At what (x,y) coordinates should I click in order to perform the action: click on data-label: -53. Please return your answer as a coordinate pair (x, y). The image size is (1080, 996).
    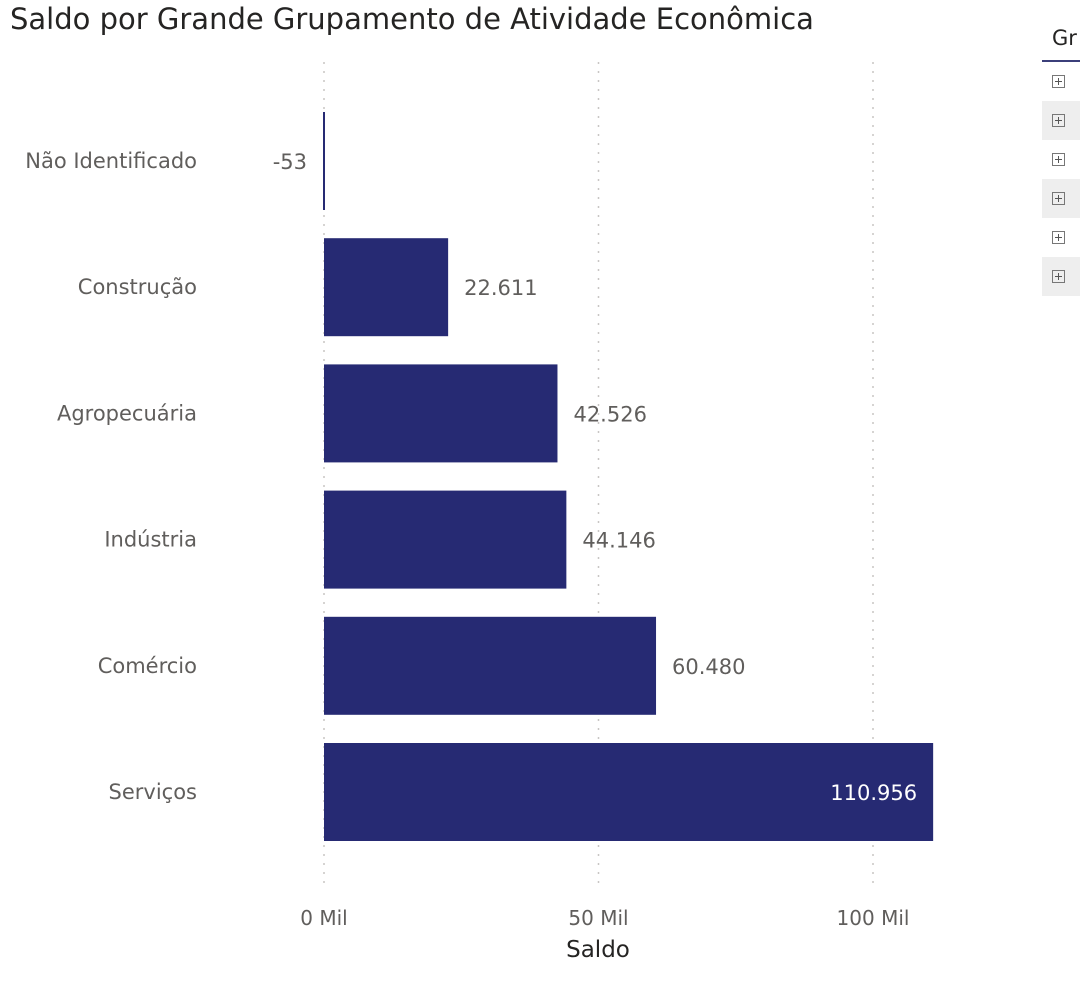
    Looking at the image, I should click on (290, 162).